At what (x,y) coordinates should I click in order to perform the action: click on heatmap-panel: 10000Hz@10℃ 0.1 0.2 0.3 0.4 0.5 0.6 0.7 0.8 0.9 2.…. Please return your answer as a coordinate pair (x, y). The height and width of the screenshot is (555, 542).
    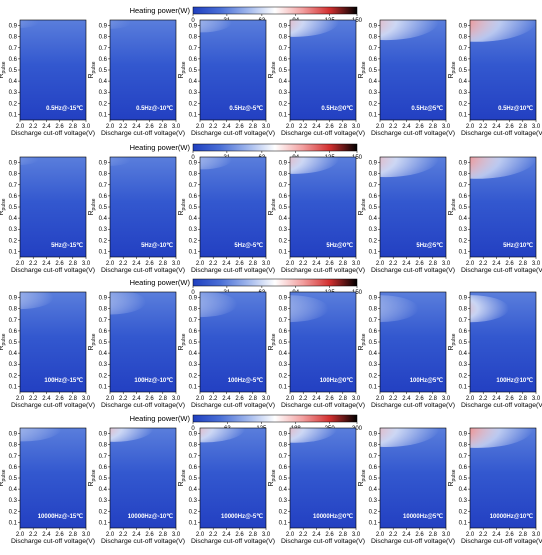
    Looking at the image, I should click on (495, 486).